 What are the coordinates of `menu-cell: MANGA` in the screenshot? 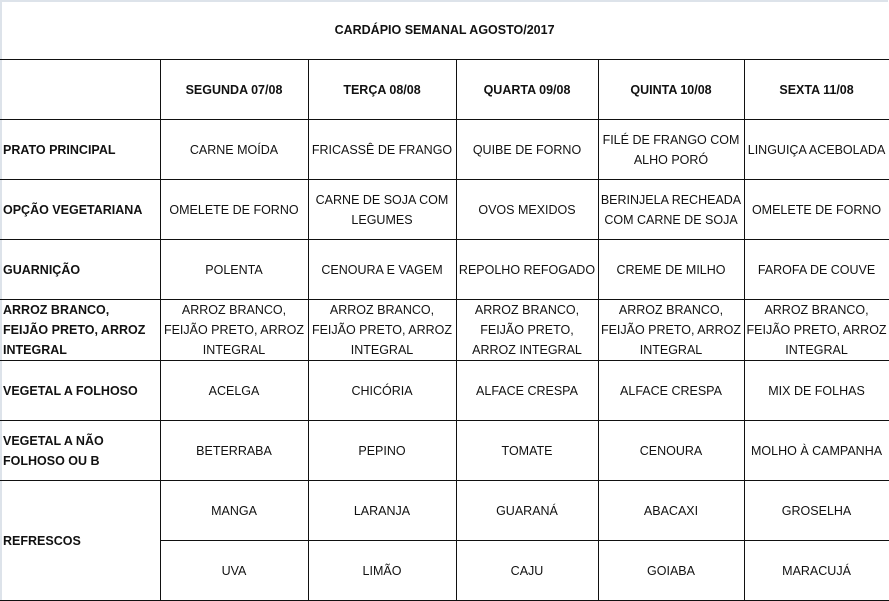 It's located at (234, 510).